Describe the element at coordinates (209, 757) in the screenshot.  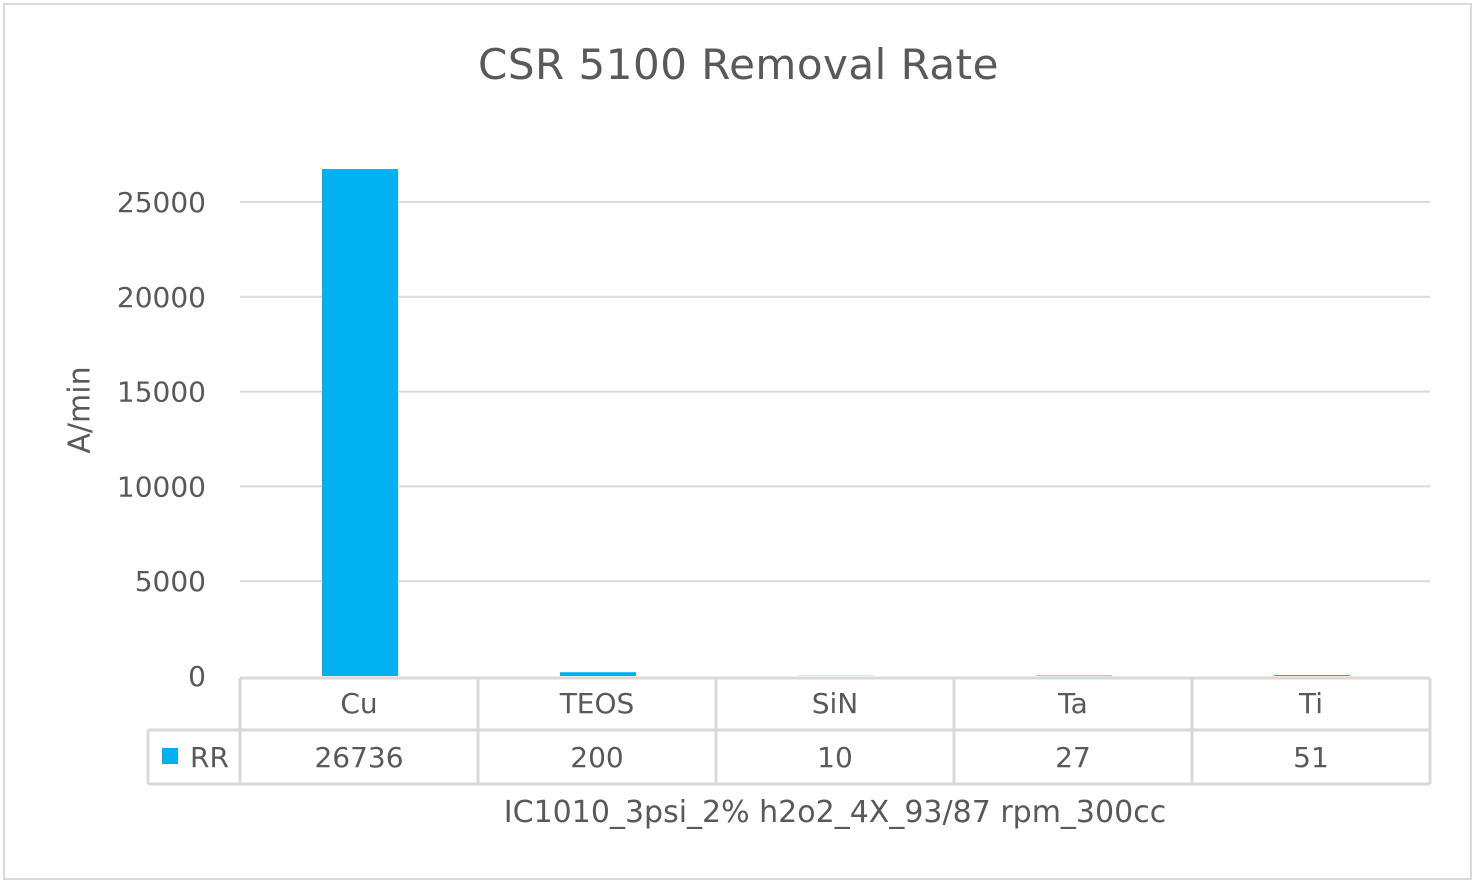
I see `legend-label: RR` at that location.